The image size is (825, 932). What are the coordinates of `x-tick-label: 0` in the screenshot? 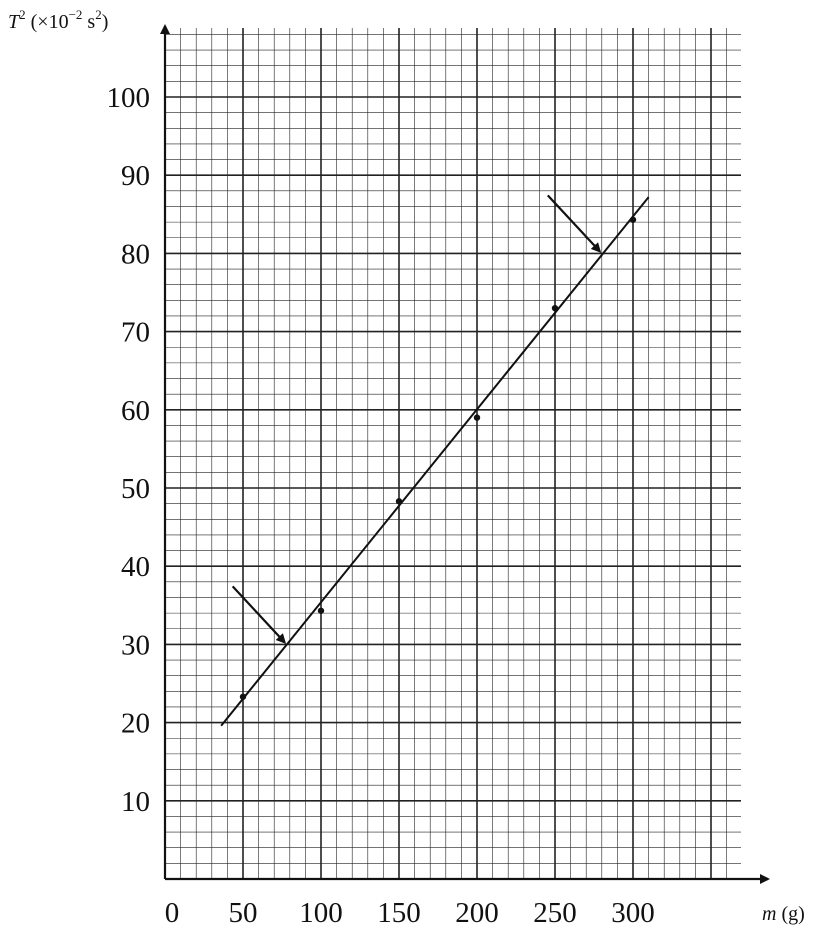 It's located at (172, 913).